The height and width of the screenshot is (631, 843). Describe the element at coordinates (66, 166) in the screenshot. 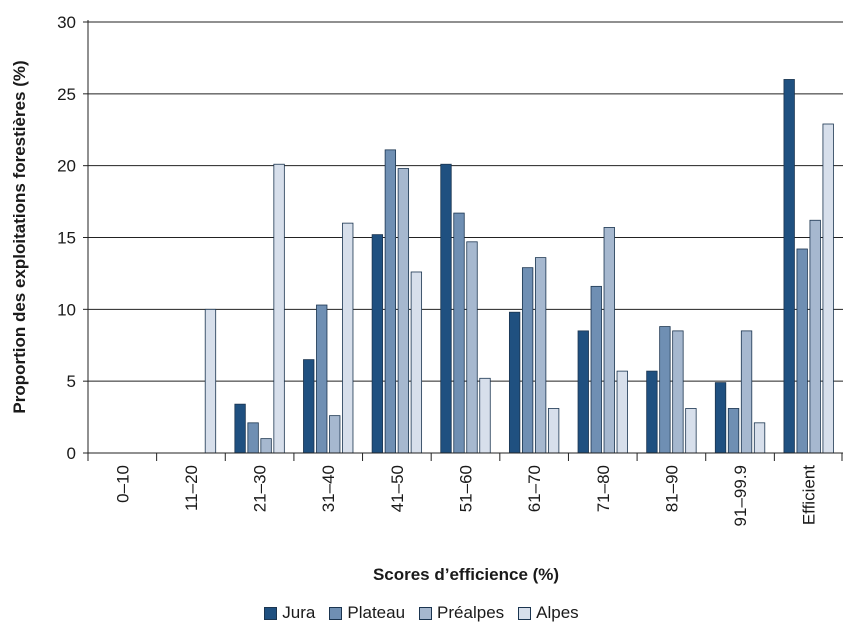

I see `y-tick-label: 20` at that location.